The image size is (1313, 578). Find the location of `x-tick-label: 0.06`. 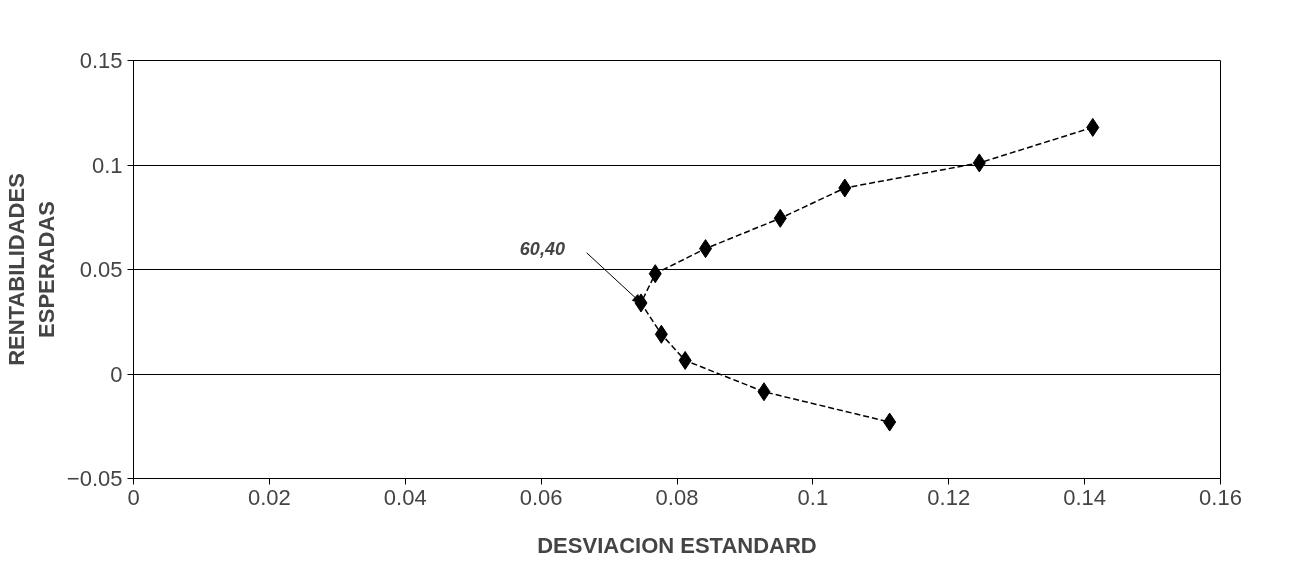

x-tick-label: 0.06 is located at coordinates (541, 497).